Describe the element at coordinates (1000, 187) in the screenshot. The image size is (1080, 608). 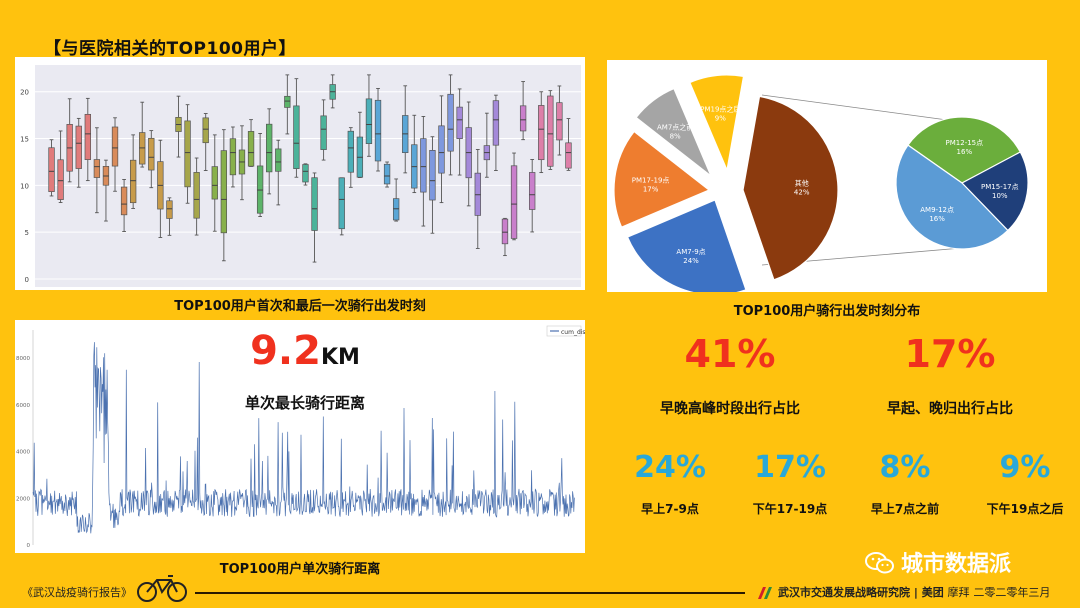
I see `pie-slice-label: PM15-17点` at that location.